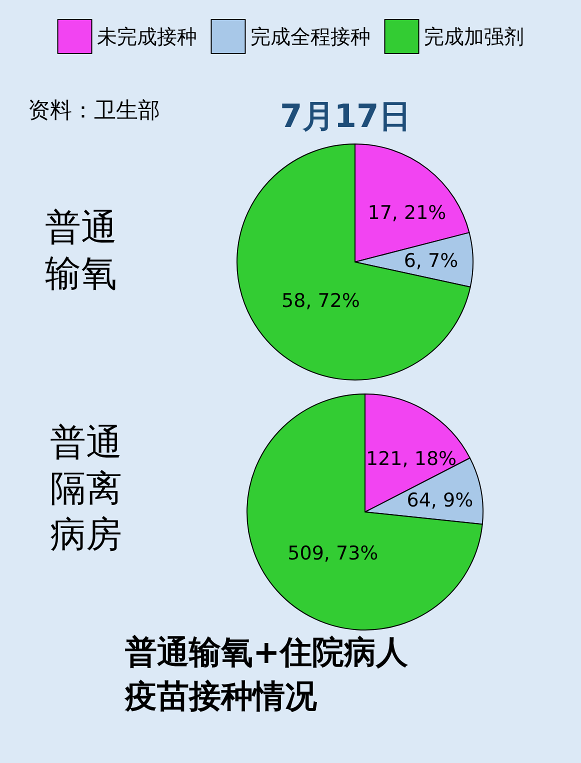 The image size is (581, 763). I want to click on text: 普通隔离病房, so click(86, 489).